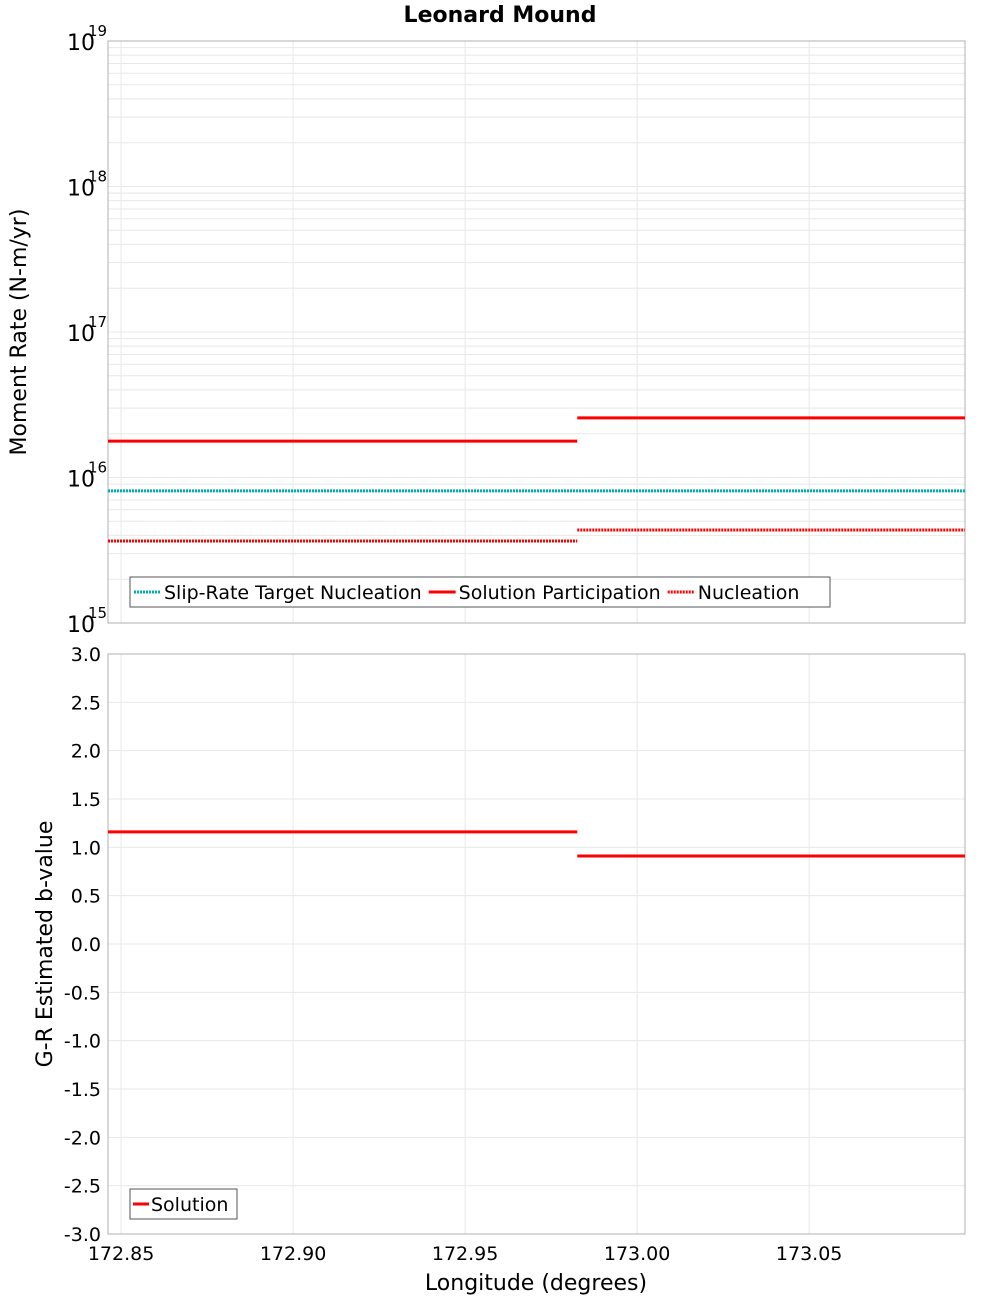  Describe the element at coordinates (82, 993) in the screenshot. I see `y-tick-label: -0.5` at that location.